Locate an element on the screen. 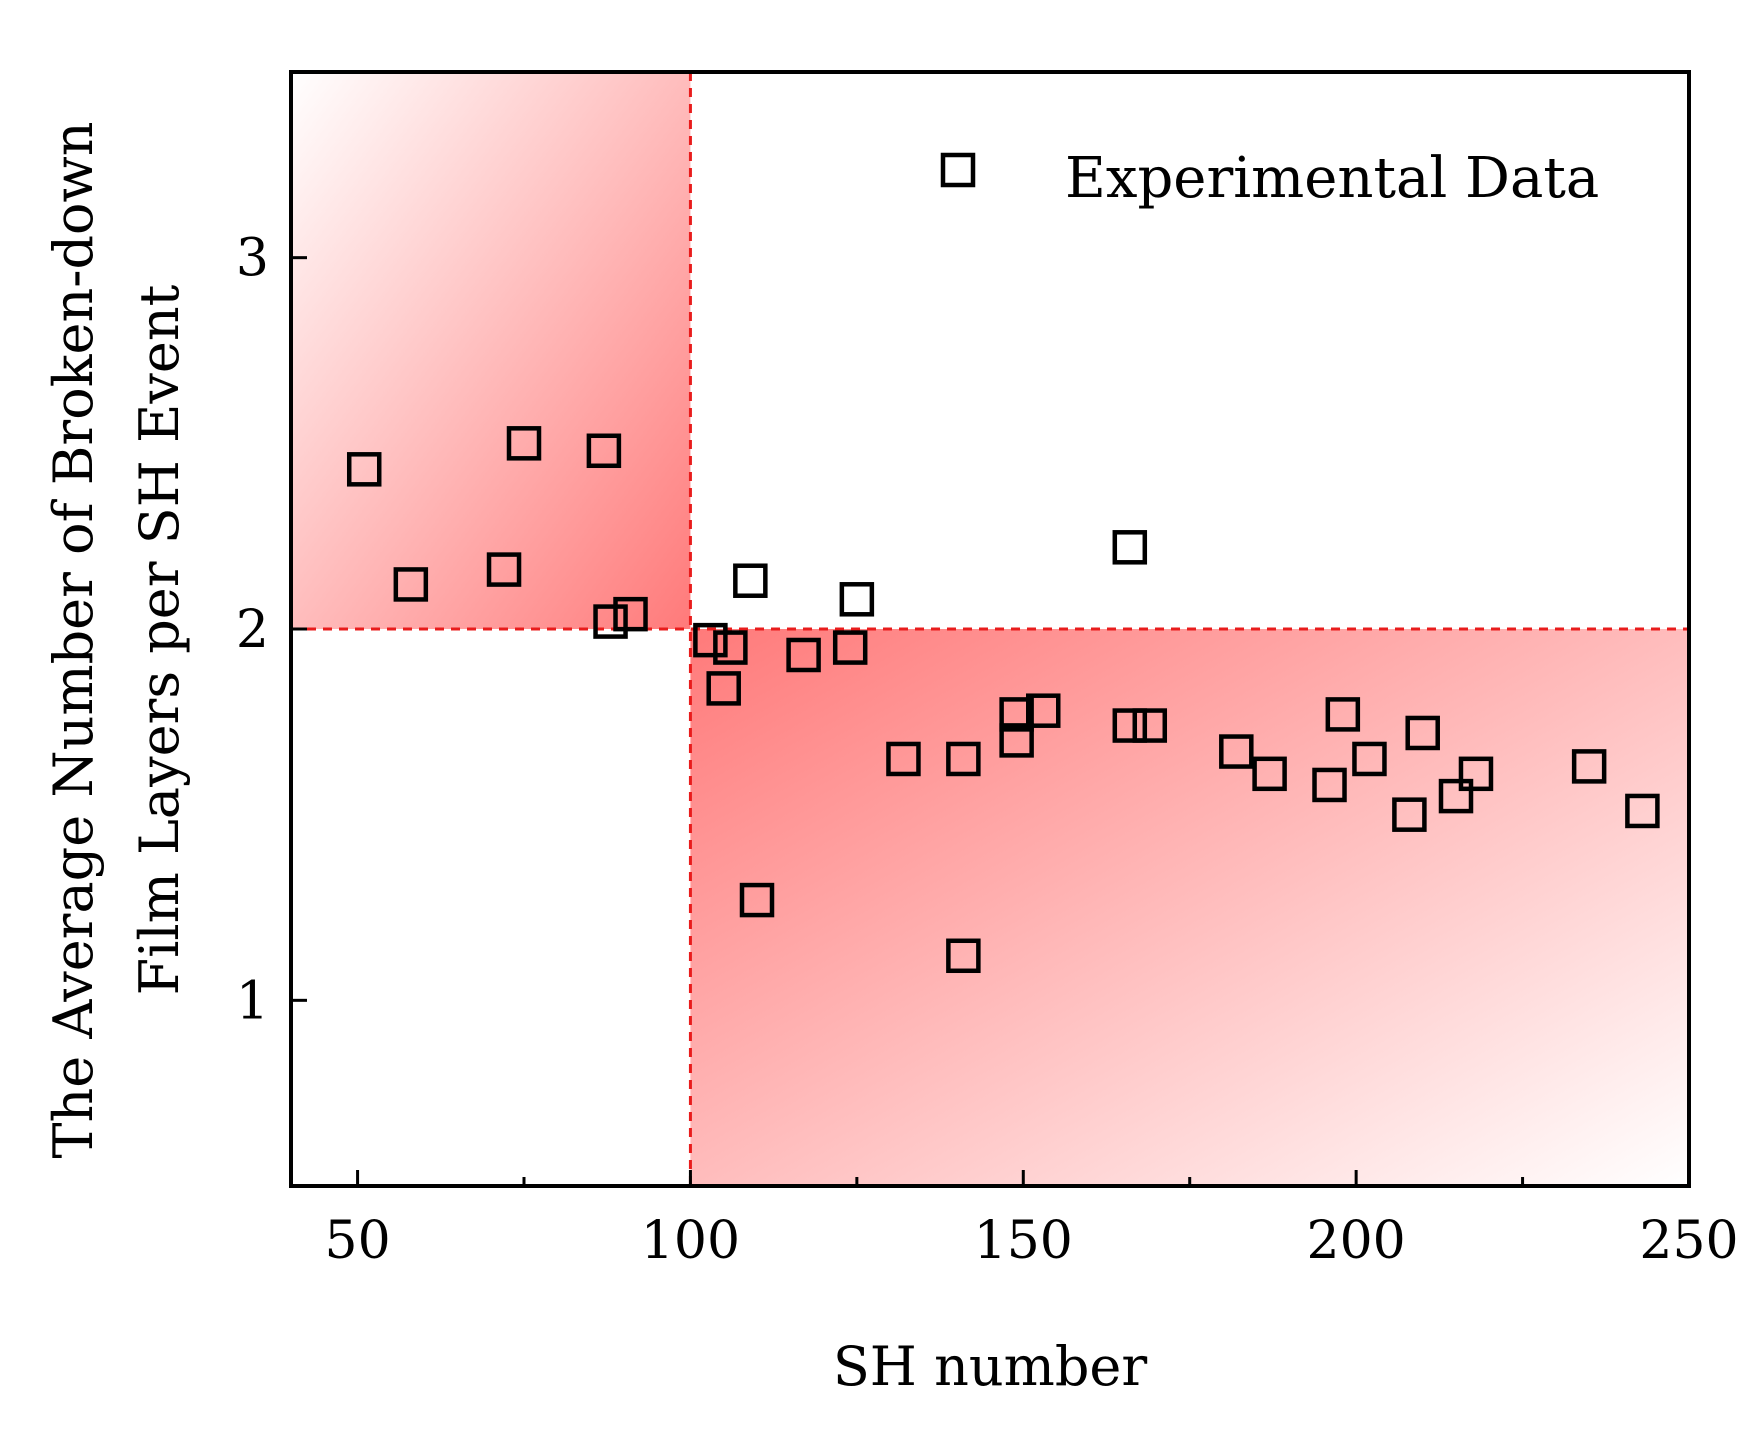 This screenshot has width=1753, height=1440. legend-marker is located at coordinates (958, 170).